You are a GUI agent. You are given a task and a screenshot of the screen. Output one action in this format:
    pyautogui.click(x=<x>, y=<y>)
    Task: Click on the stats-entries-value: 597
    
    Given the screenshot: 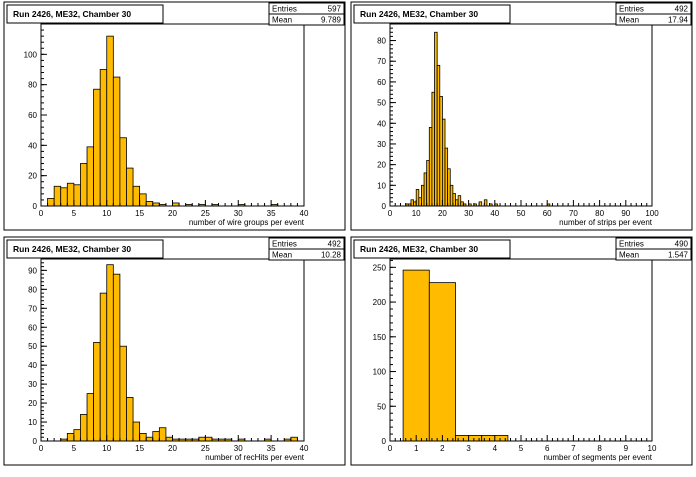 What is the action you would take?
    pyautogui.click(x=335, y=9)
    